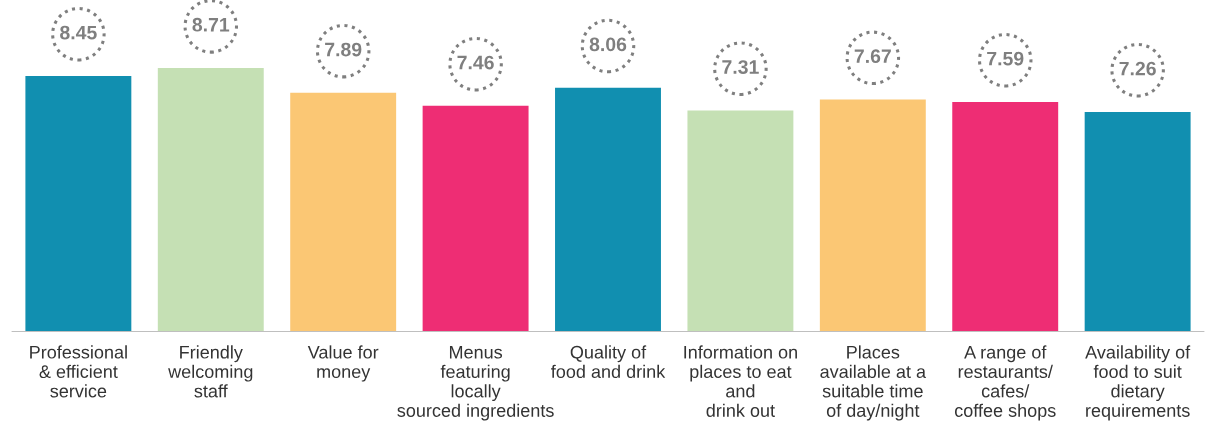 This screenshot has width=1216, height=439. I want to click on data-label: 8.06, so click(608, 44).